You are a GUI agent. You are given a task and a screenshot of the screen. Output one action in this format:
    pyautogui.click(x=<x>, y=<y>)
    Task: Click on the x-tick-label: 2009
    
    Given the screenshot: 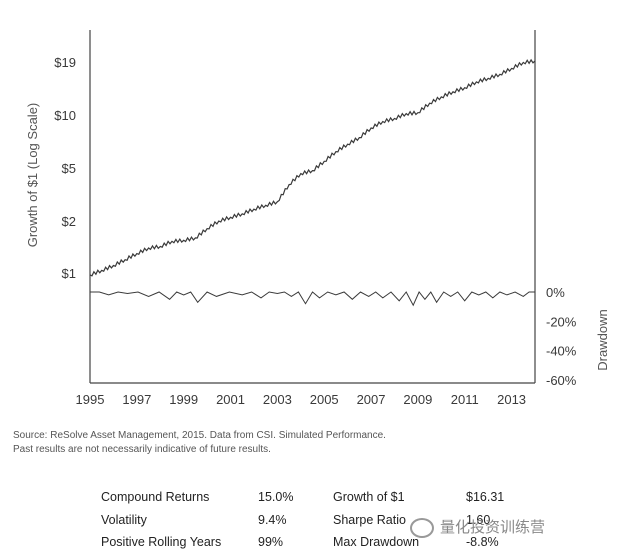 What is the action you would take?
    pyautogui.click(x=417, y=399)
    